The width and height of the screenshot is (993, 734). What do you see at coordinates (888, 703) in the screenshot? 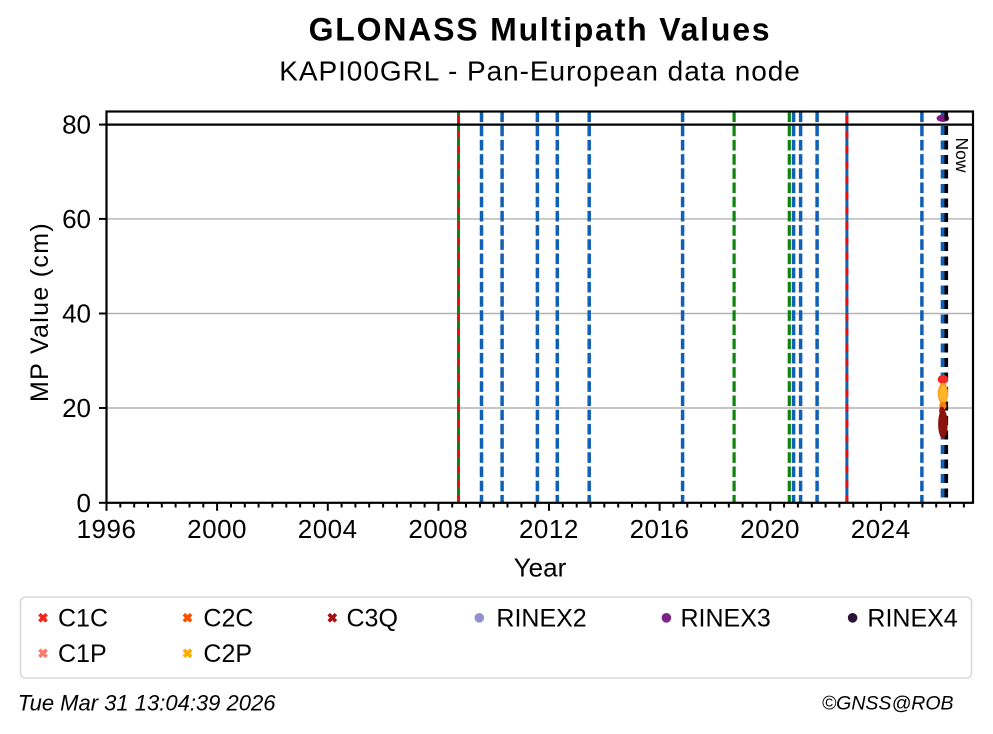
I see `svg-text: ©GNSS@ROB` at bounding box center [888, 703].